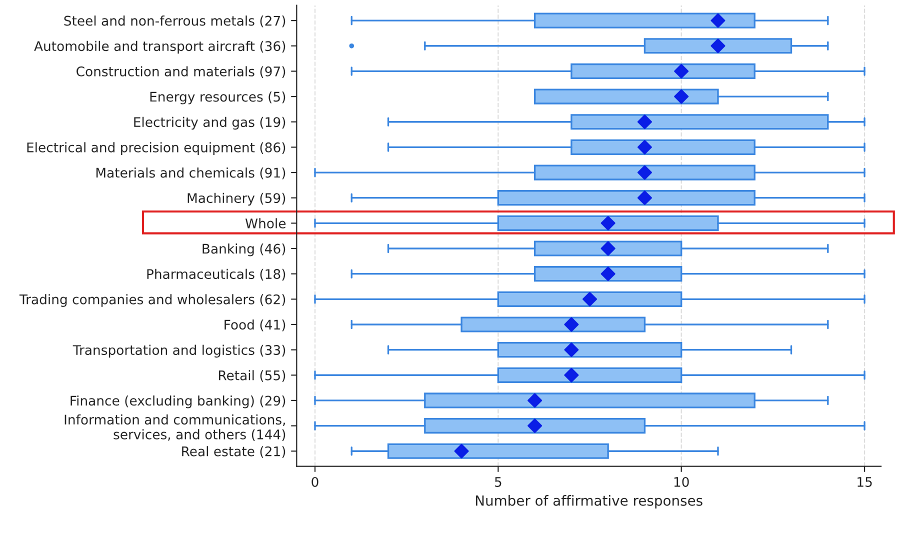 The image size is (899, 536). I want to click on y-tick-label: Whole, so click(265, 223).